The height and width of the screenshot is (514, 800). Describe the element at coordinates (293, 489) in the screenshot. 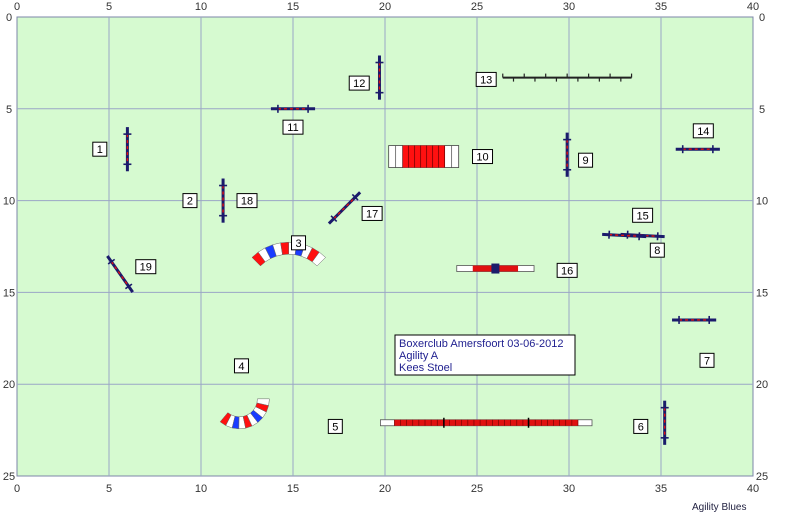

I see `x-tick-bottom: 15` at that location.